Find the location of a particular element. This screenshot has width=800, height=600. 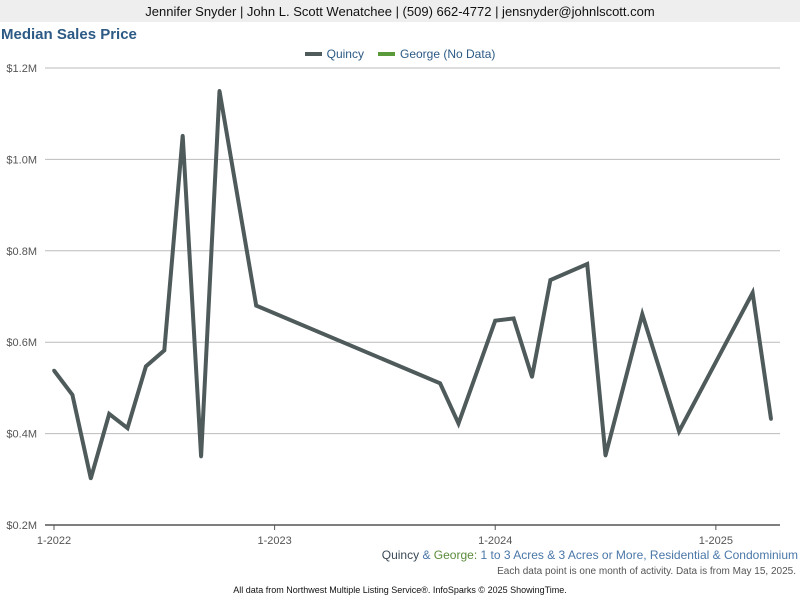

legend-item-quincy: Quincy is located at coordinates (334, 54).